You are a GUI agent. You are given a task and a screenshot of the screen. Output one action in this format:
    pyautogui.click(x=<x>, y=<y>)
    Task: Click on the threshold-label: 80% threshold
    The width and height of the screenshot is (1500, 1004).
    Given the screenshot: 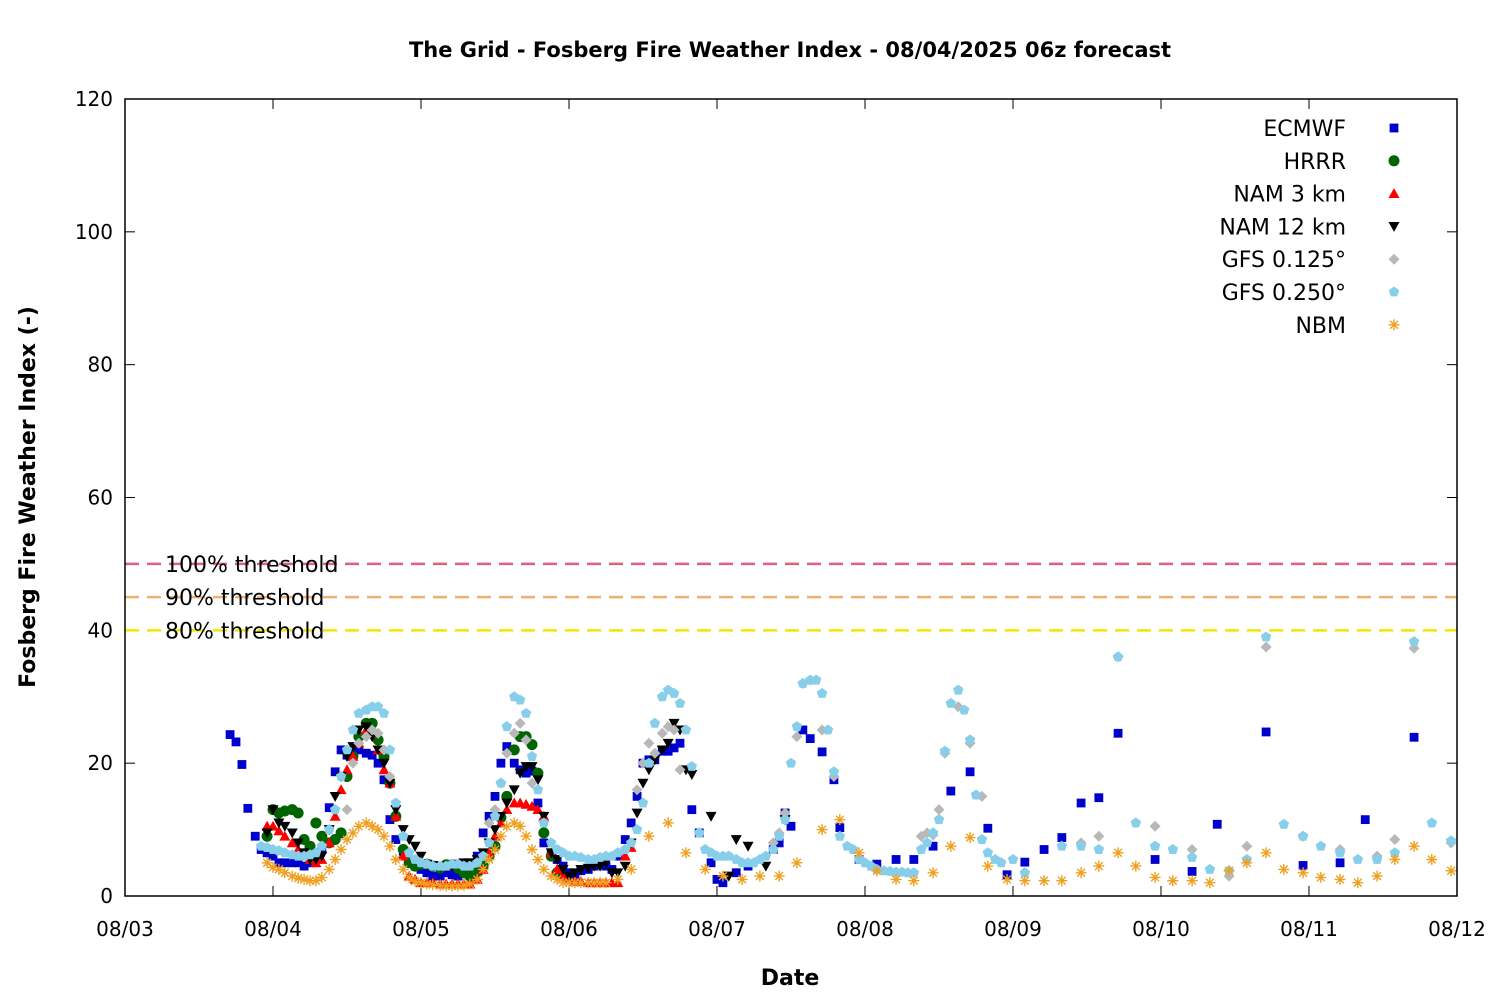 What is the action you would take?
    pyautogui.click(x=245, y=631)
    